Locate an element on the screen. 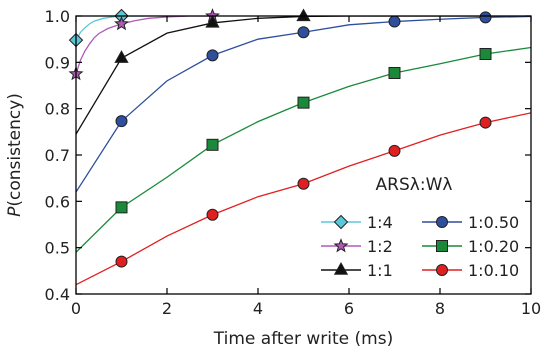  legend-entry-label: 1:4 is located at coordinates (380, 222).